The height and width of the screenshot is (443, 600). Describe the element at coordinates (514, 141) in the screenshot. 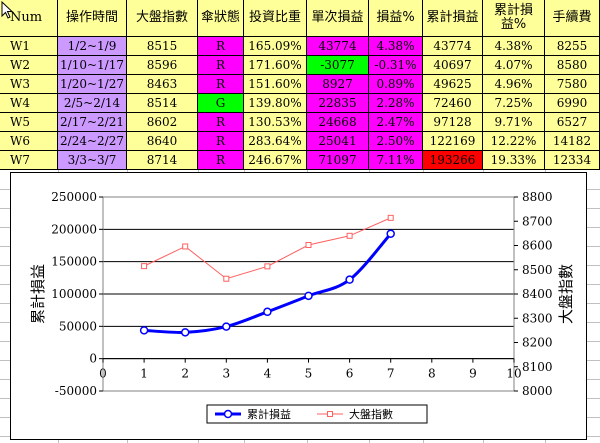

I see `cell-cum-pct: 12.22%` at that location.